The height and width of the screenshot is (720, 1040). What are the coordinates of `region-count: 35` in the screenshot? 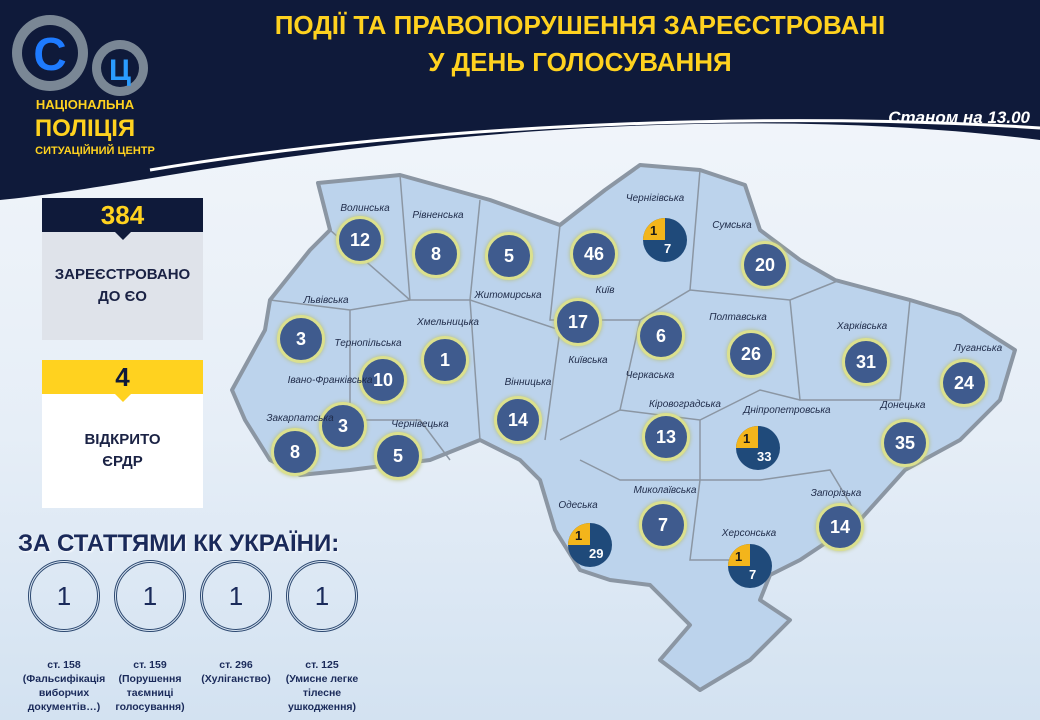 It's located at (905, 443).